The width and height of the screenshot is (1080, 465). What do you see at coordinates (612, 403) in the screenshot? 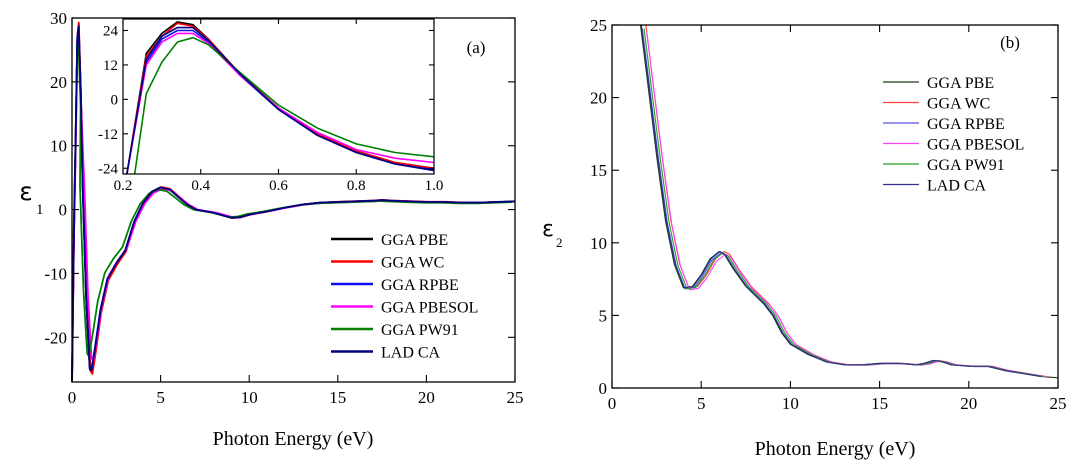
I see `panel-b-xtick-label: 0` at bounding box center [612, 403].